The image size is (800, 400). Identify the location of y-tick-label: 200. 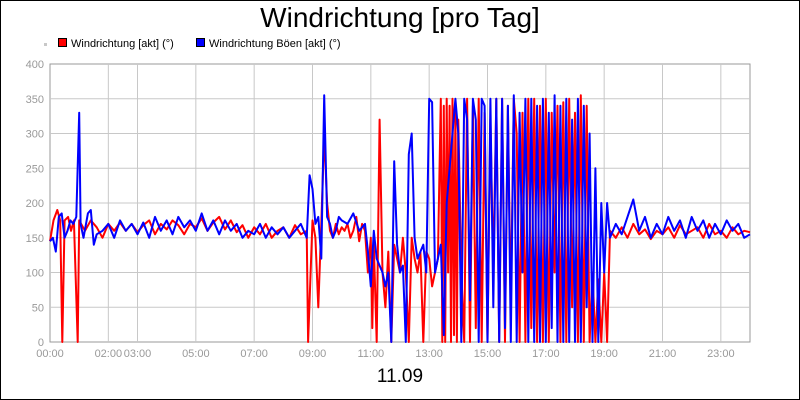
(35, 204).